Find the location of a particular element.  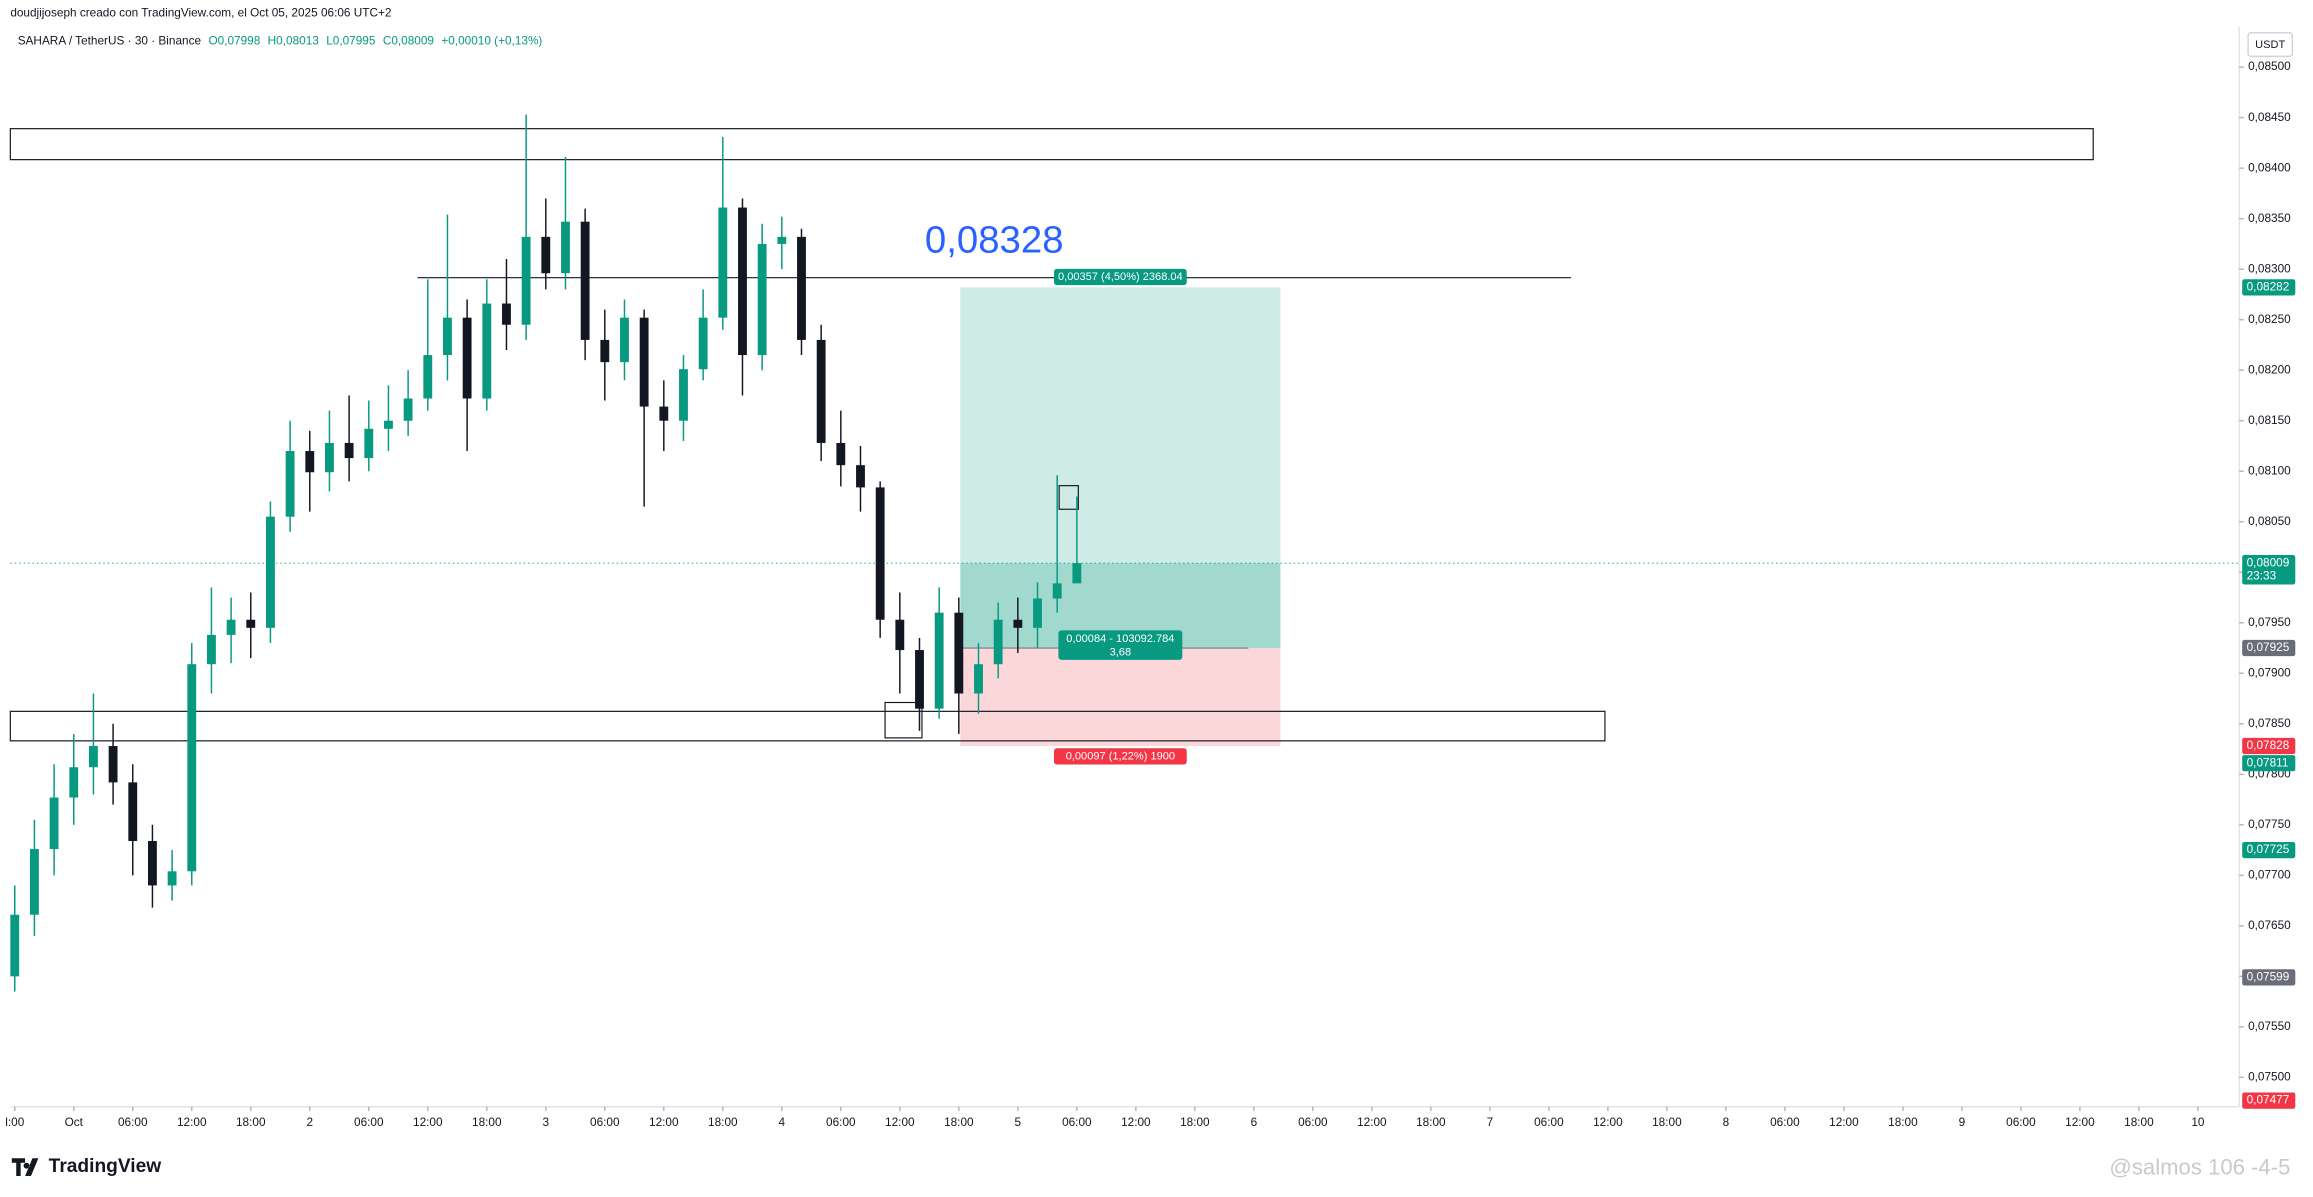

price-tag-label: 0,07828 is located at coordinates (2268, 745).